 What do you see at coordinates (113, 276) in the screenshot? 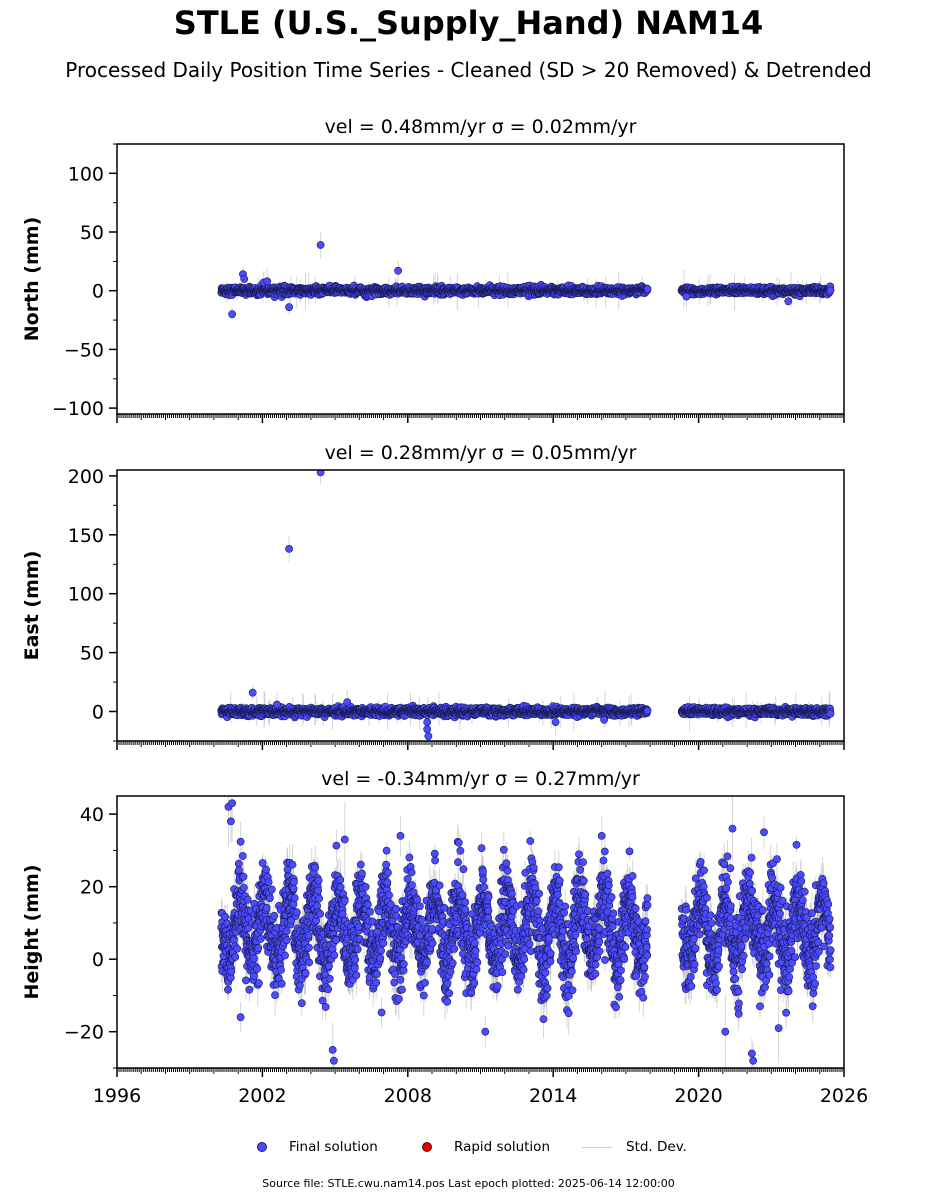
I see `y-ticks-north` at bounding box center [113, 276].